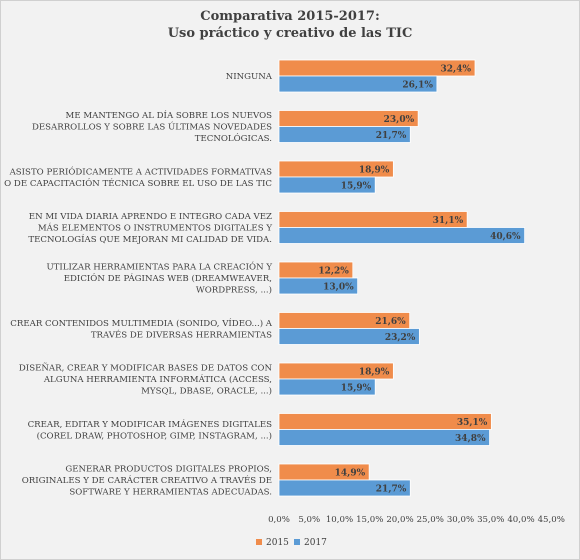 The image size is (580, 560). I want to click on legend-swatch-2017, so click(297, 542).